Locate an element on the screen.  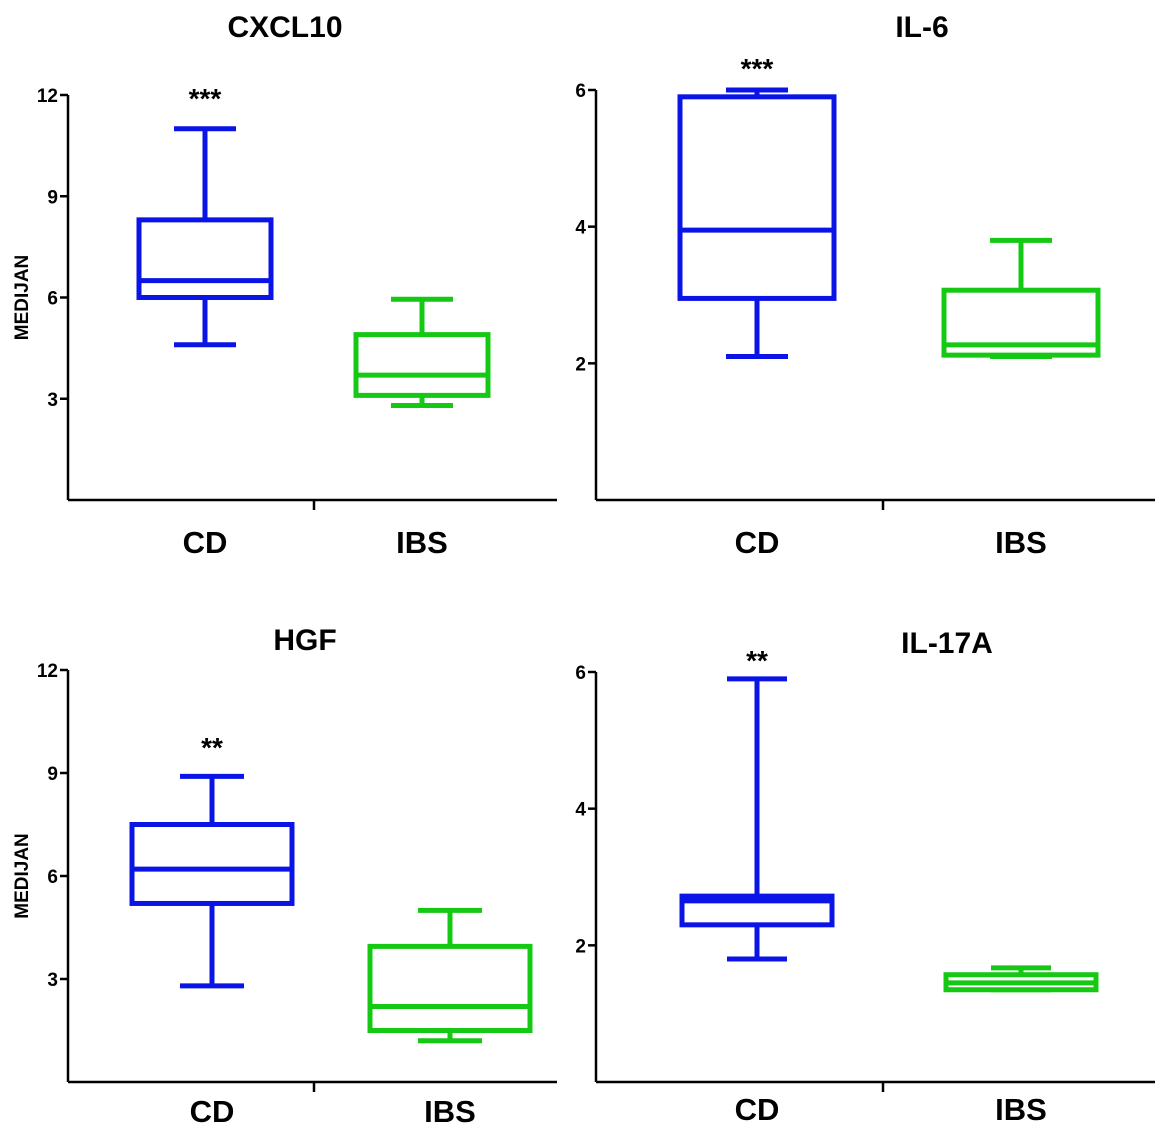
chart-title: HGF is located at coordinates (304, 640).